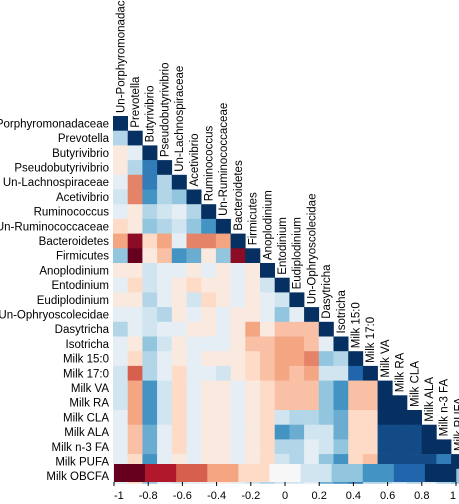 The width and height of the screenshot is (459, 504). Describe the element at coordinates (88, 345) in the screenshot. I see `row-label-15: Isotricha` at that location.